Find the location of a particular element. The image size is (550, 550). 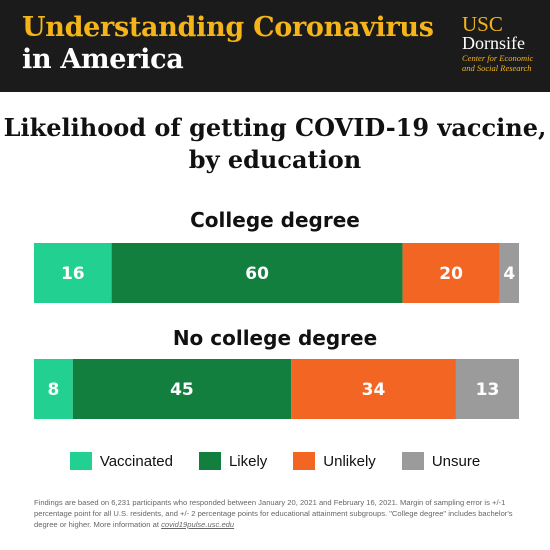

legend-swatch-unsure is located at coordinates (412, 461).